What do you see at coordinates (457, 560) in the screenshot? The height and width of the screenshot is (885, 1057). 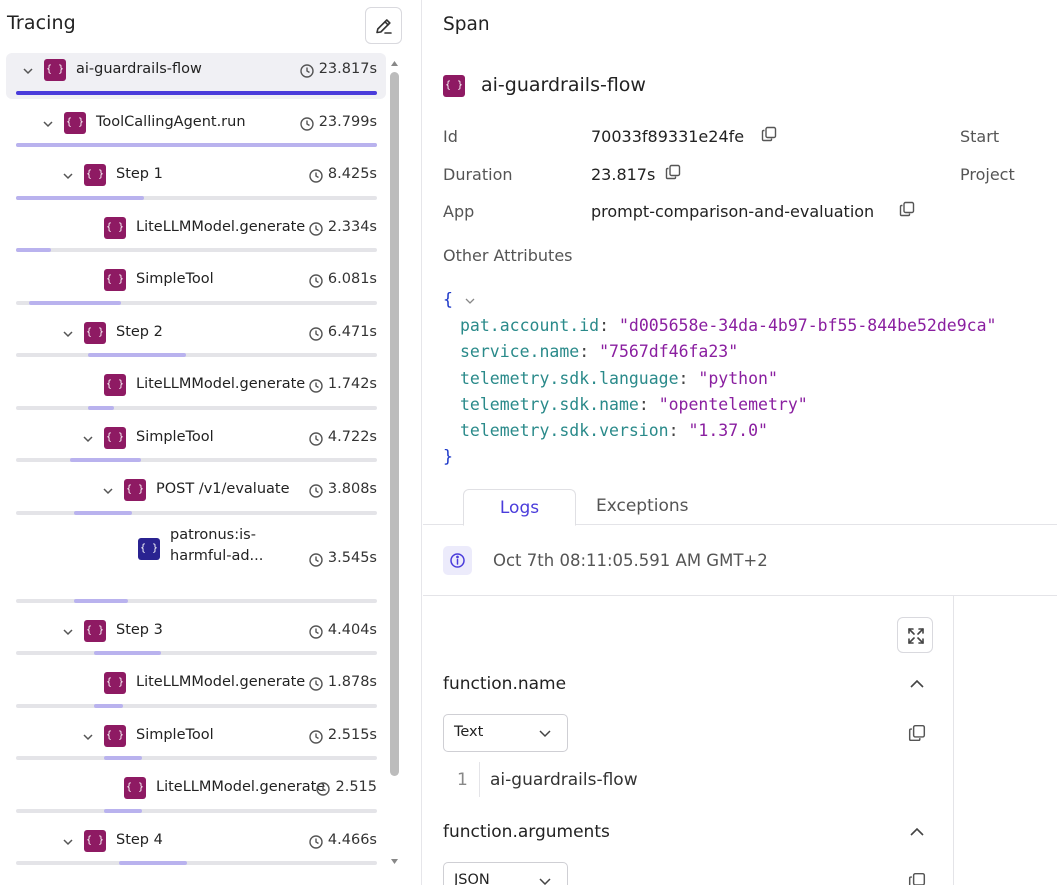 I see `info-icon` at bounding box center [457, 560].